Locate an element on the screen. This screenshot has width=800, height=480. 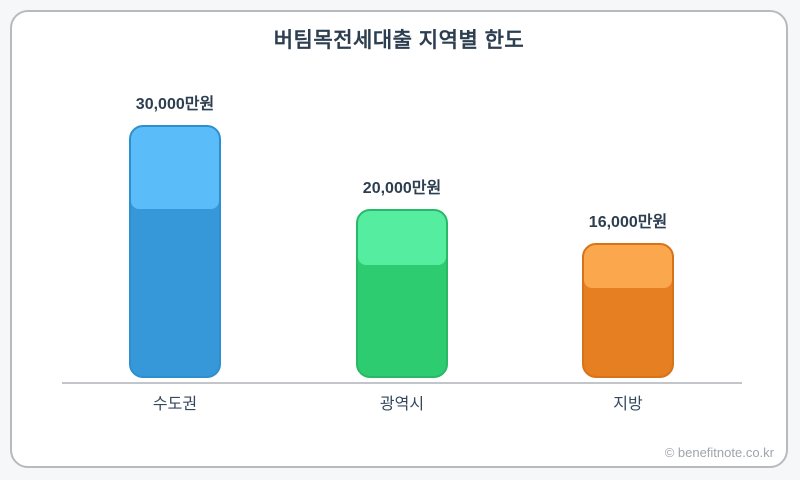
watermark: © benefitnote.co.kr is located at coordinates (719, 452).